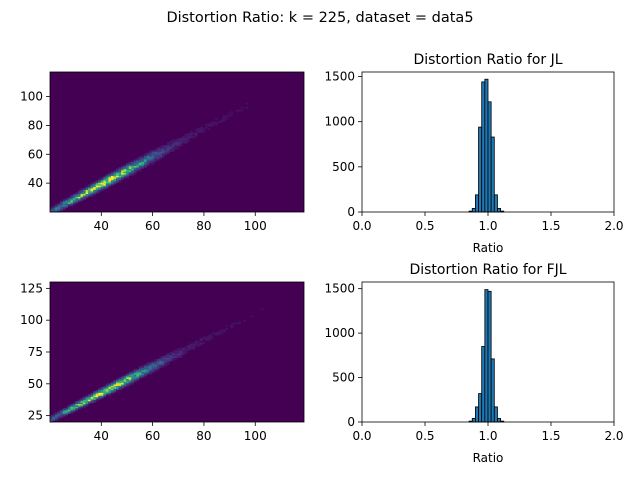  What do you see at coordinates (487, 60) in the screenshot?
I see `histogram-top-title: Distortion Ratio for JL` at bounding box center [487, 60].